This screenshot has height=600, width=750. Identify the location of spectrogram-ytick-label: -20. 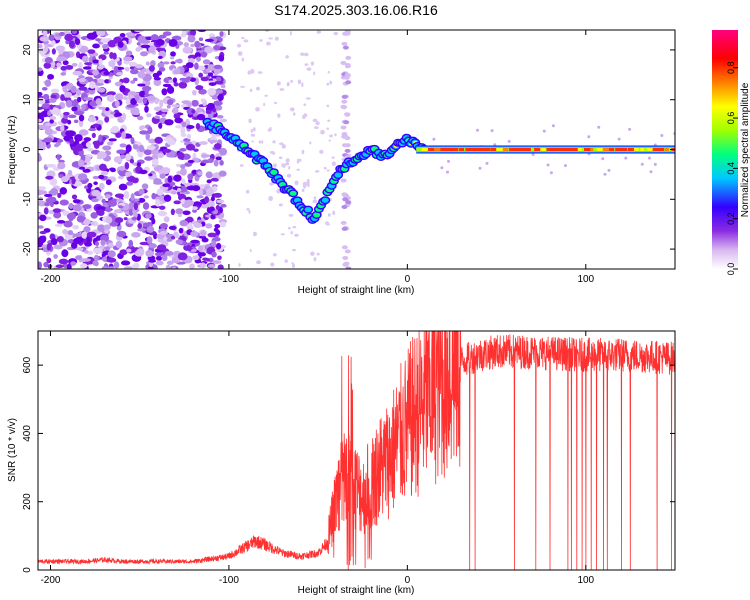
(27, 248).